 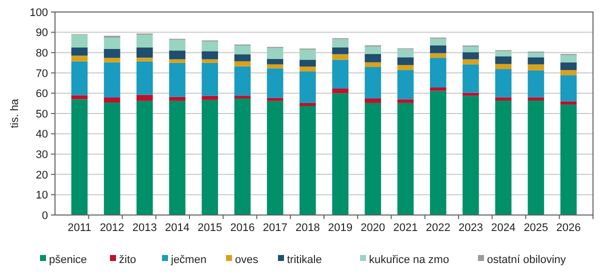 What do you see at coordinates (112, 228) in the screenshot?
I see `x-tick-label: 2012` at bounding box center [112, 228].